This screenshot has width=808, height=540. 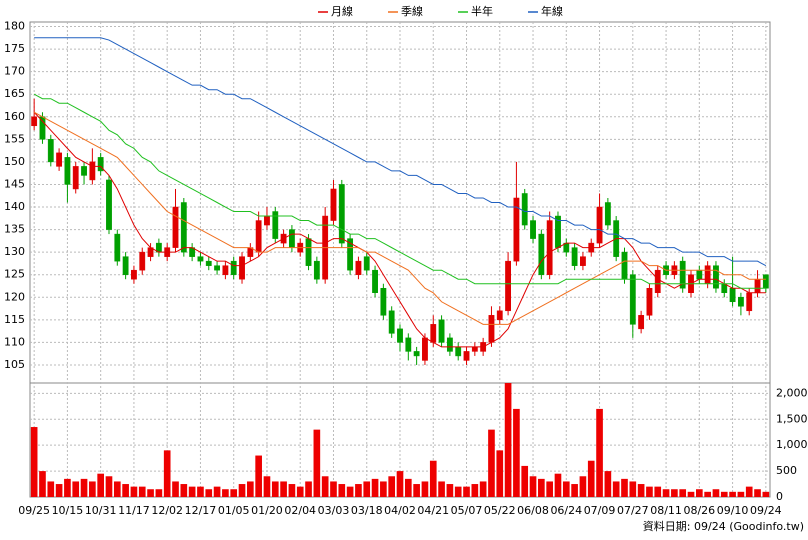 I want to click on y2-tick-label: 500, so click(x=786, y=470).